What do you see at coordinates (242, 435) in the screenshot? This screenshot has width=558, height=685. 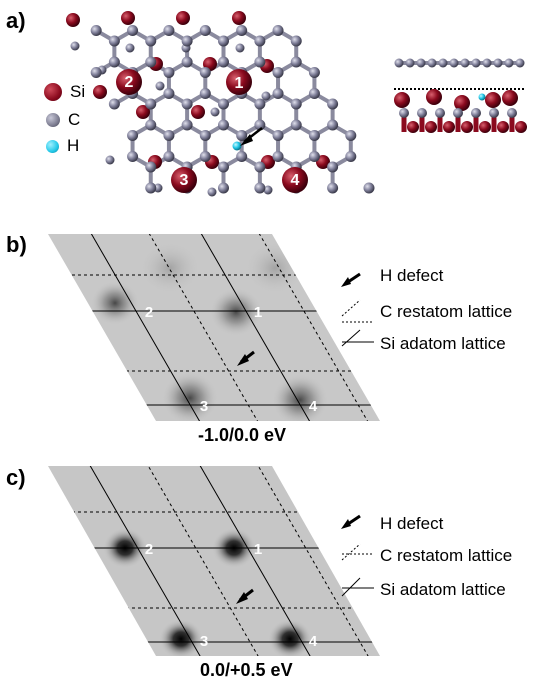 I see `energy-range-b: -1.0/0.0 eV` at bounding box center [242, 435].